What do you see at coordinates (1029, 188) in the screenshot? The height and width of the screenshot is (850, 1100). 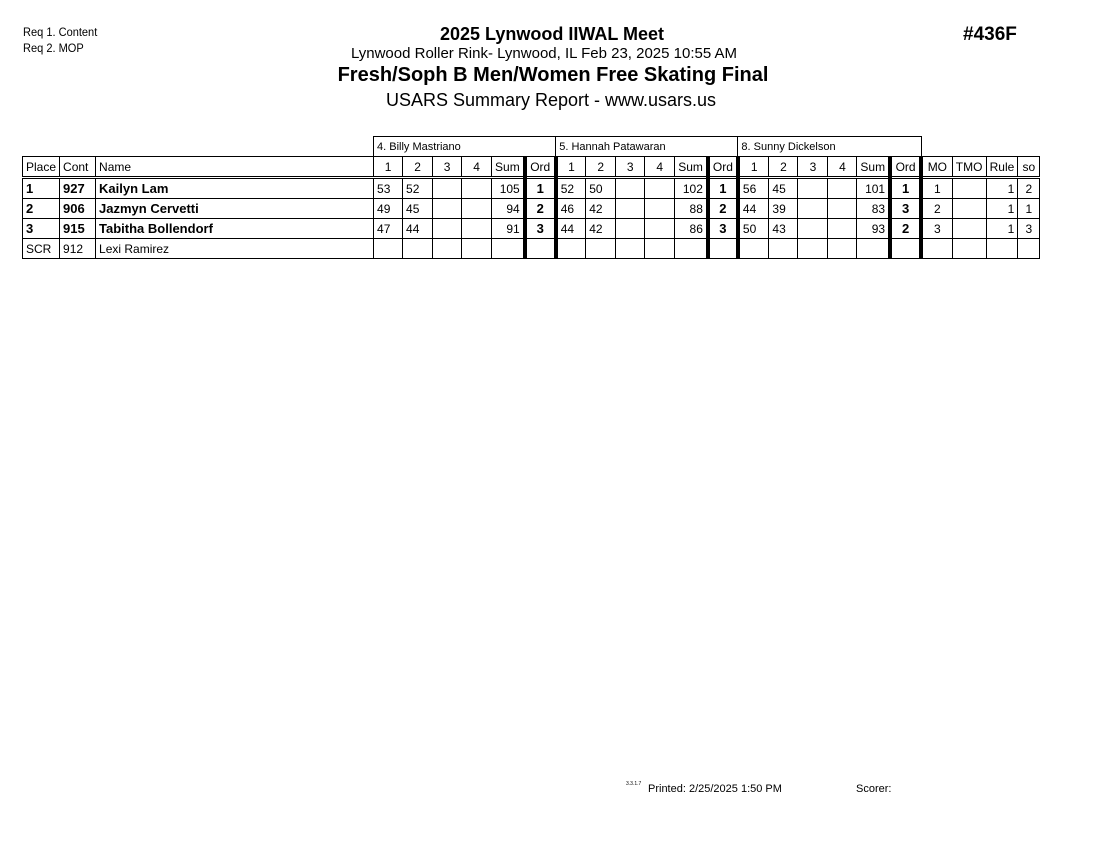 I see `so-cell: 2` at bounding box center [1029, 188].